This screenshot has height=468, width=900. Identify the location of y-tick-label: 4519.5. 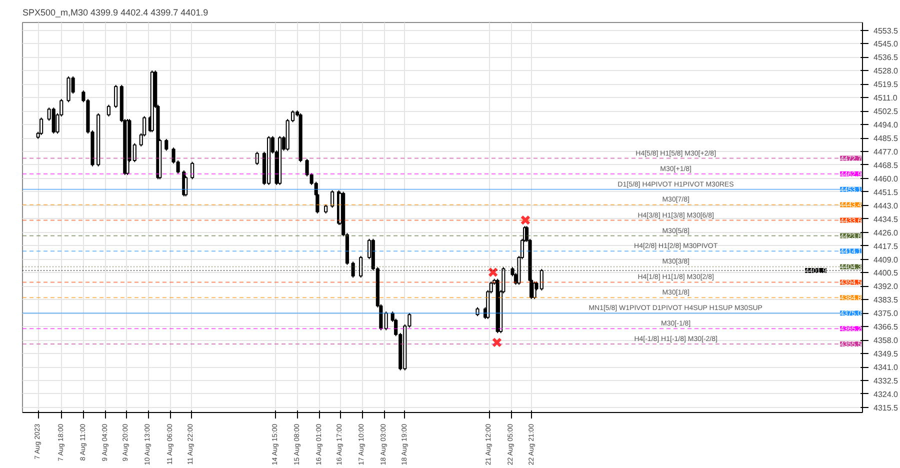
(886, 85).